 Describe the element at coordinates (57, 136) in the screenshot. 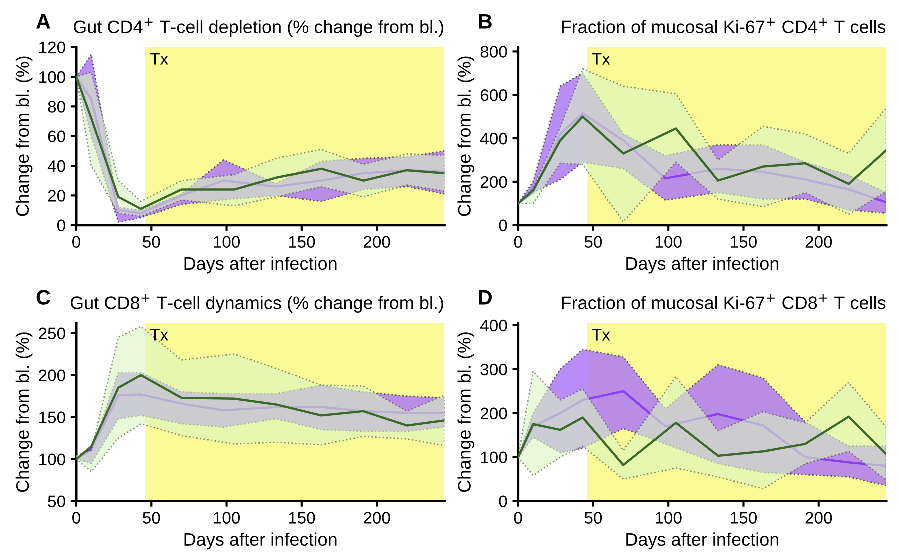

I see `y-tick-label: 60` at that location.